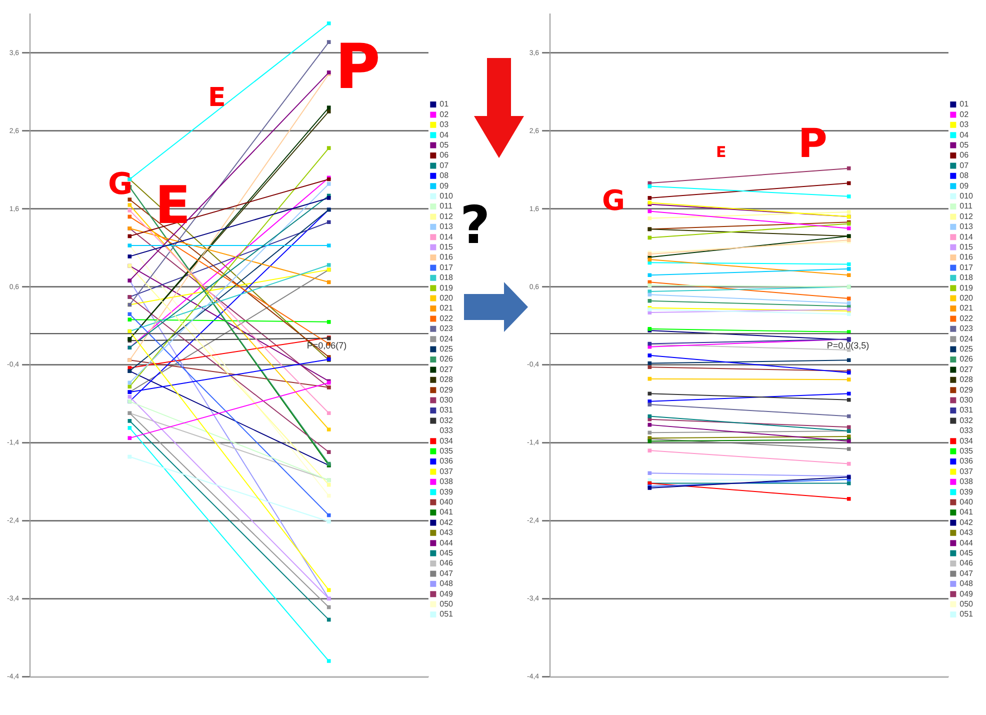 The image size is (986, 715). I want to click on legend-label: 041, so click(967, 512).